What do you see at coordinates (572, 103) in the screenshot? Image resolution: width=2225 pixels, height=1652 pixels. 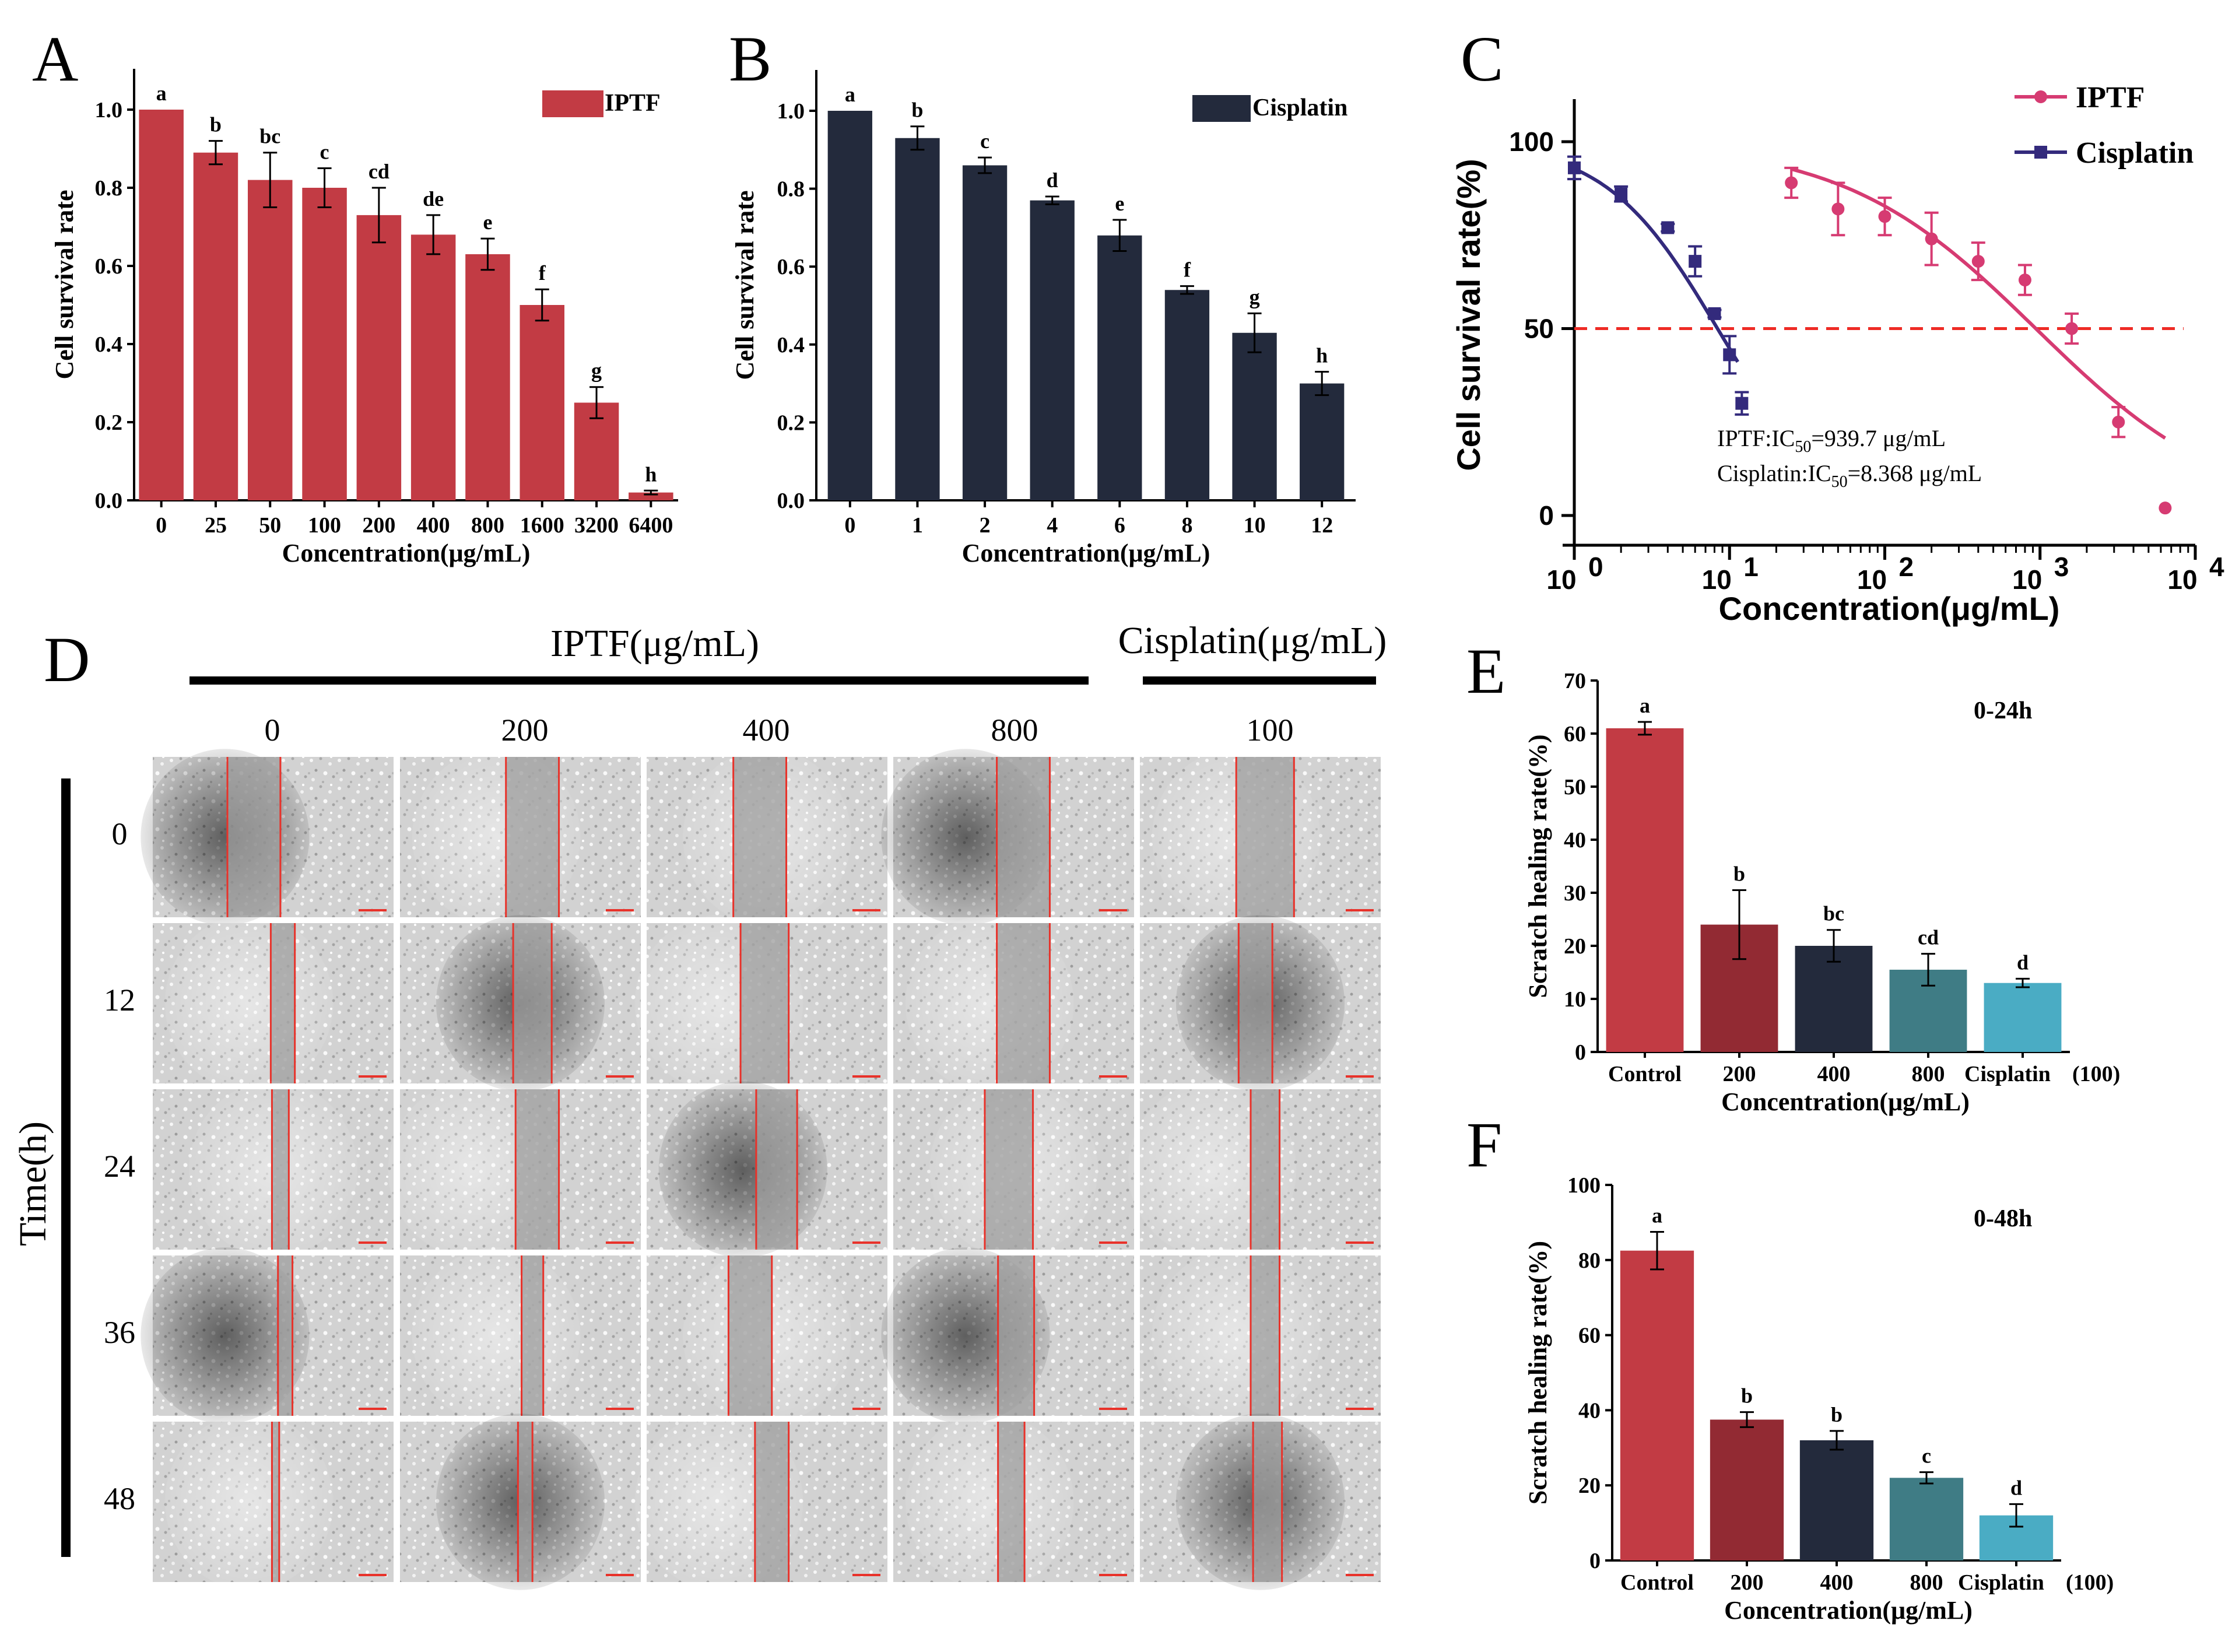 I see `legend-swatch-iptf` at bounding box center [572, 103].